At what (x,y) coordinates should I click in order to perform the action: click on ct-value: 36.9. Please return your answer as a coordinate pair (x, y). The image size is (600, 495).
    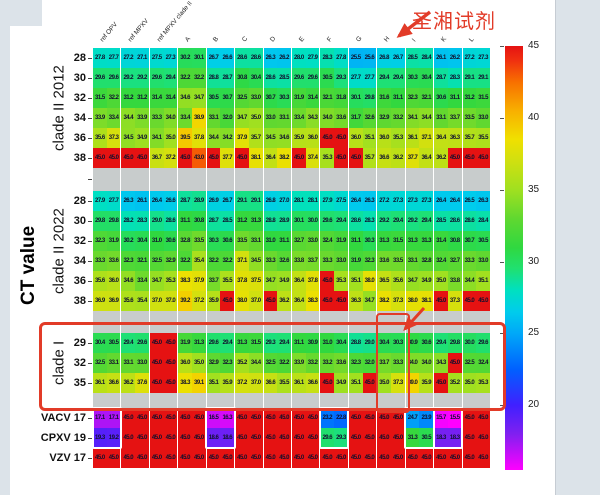
    Looking at the image, I should click on (113, 301).